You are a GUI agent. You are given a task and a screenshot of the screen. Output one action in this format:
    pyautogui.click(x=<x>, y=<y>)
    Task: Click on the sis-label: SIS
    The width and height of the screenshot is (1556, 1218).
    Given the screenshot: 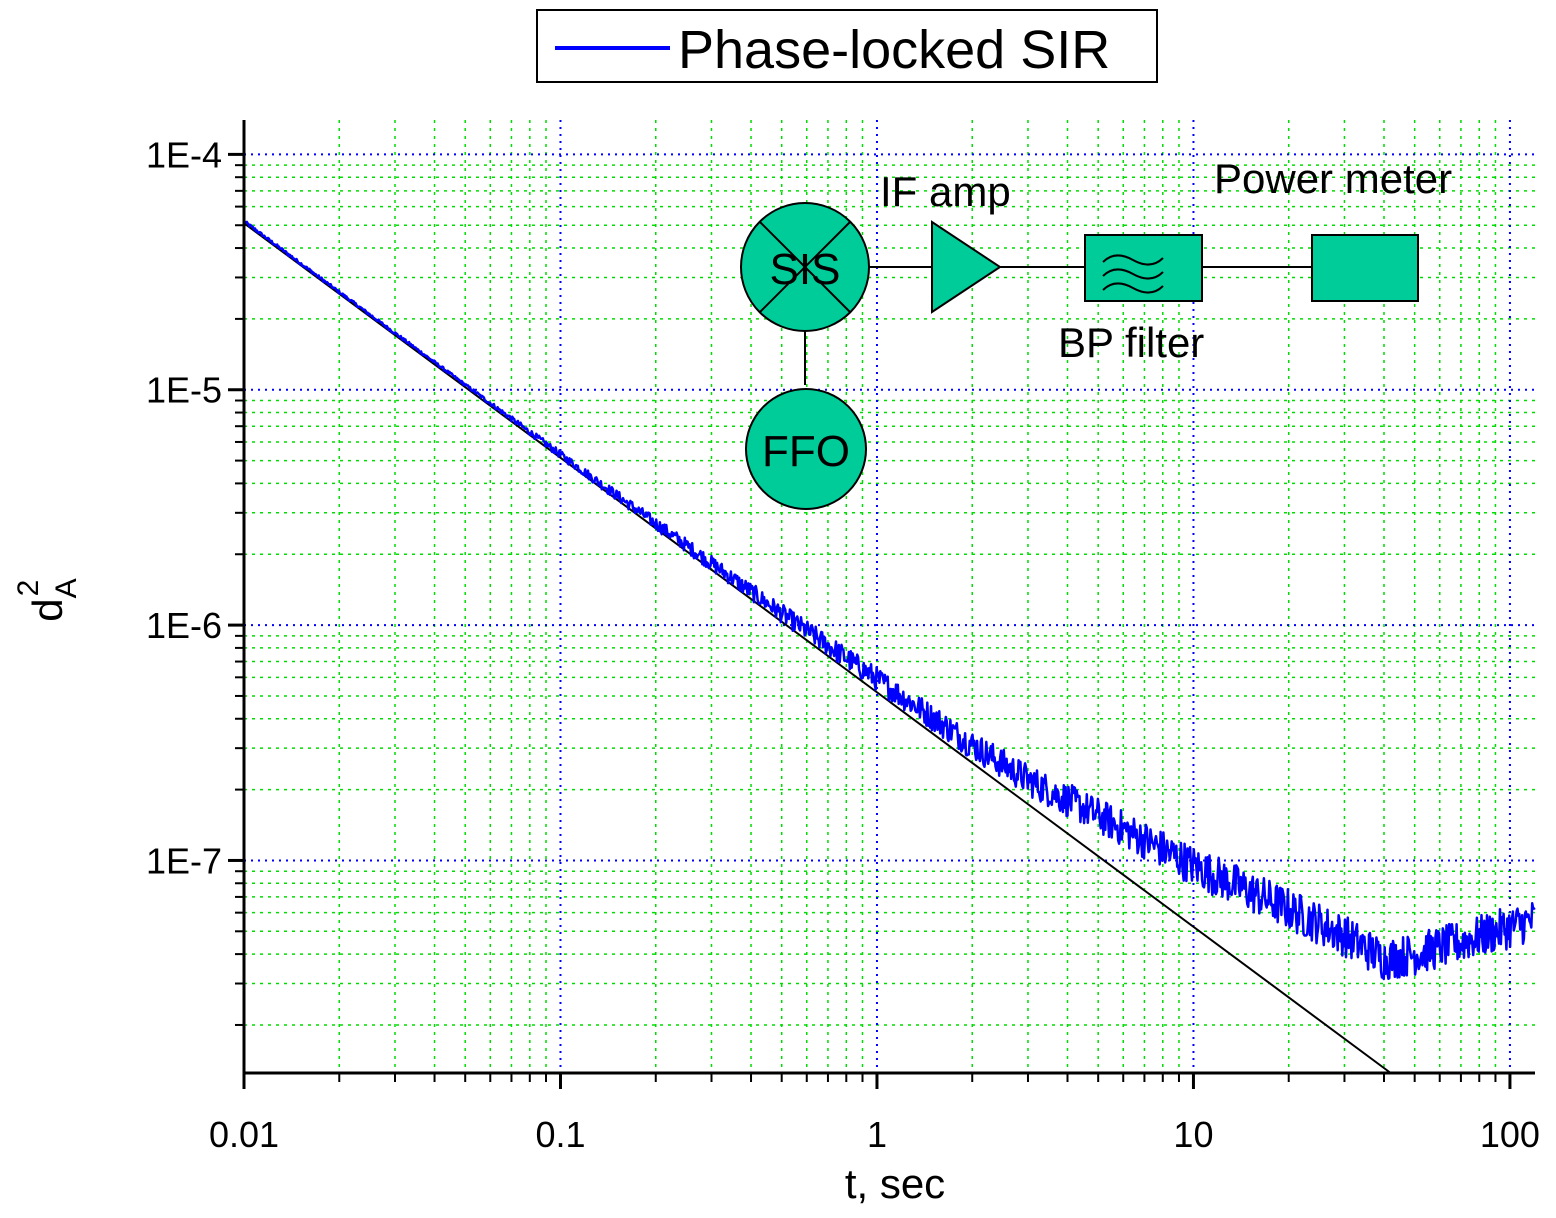 What is the action you would take?
    pyautogui.click(x=805, y=269)
    